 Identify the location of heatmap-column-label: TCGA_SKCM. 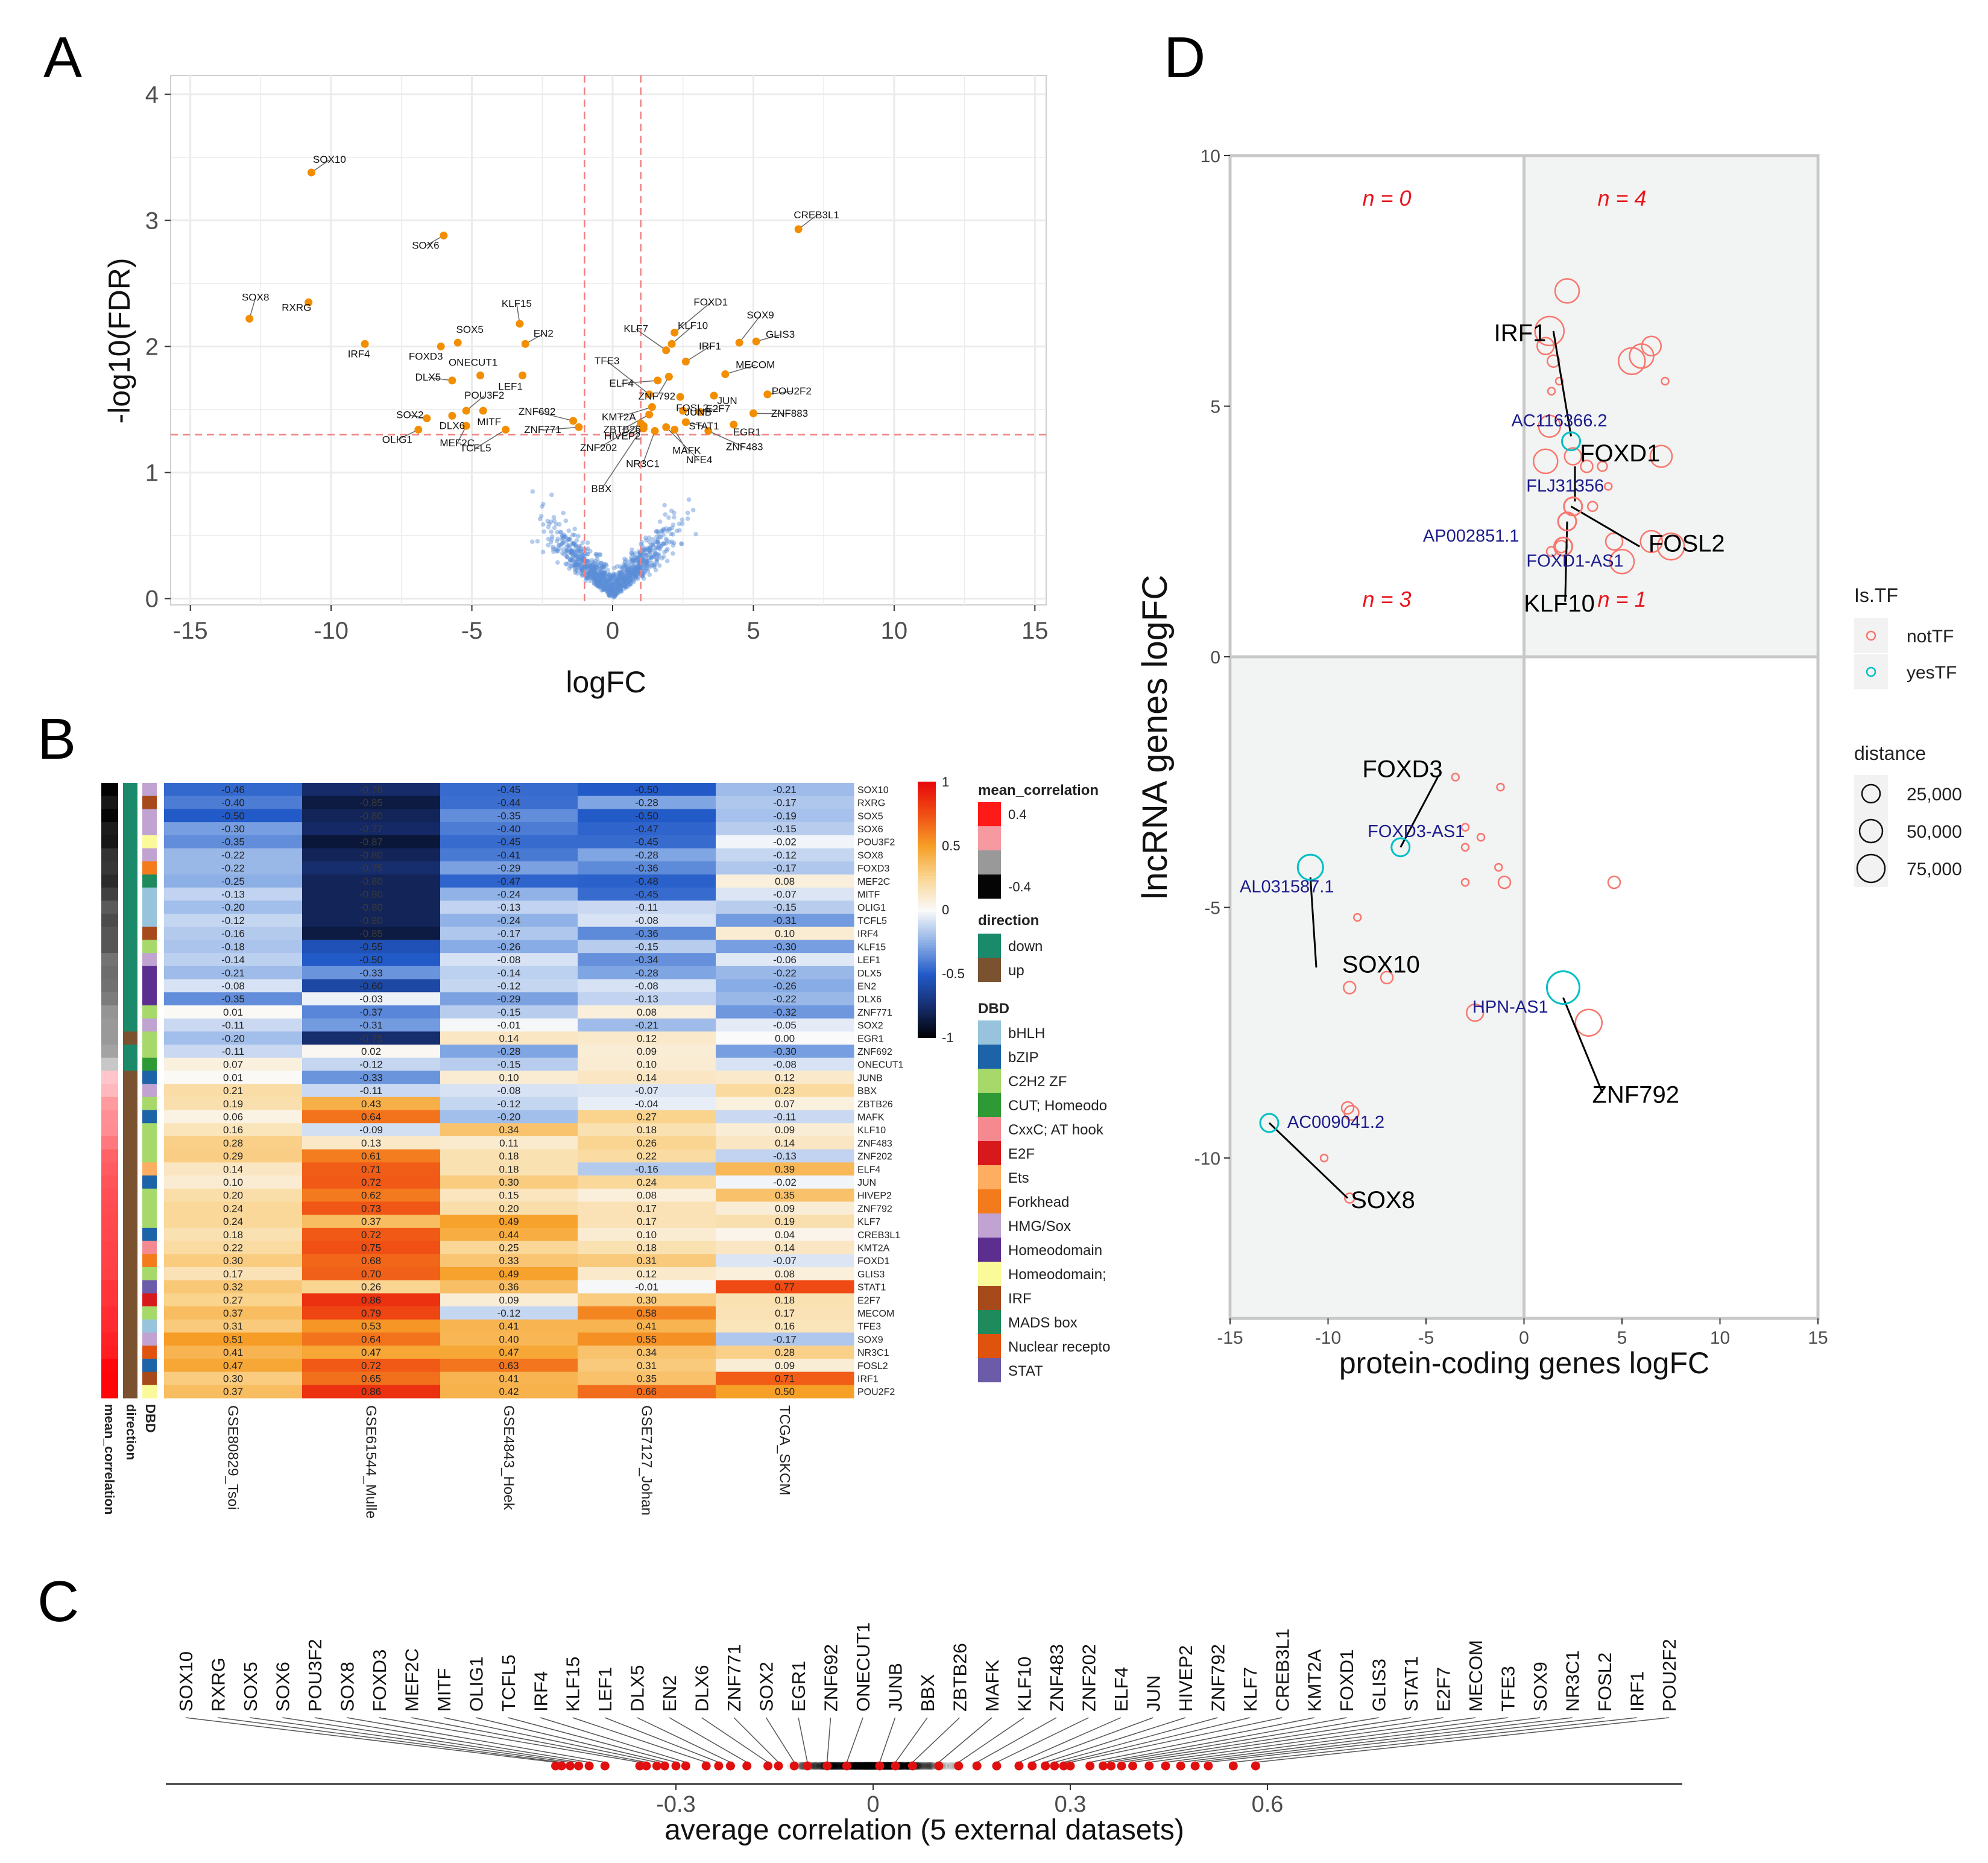
(785, 1450).